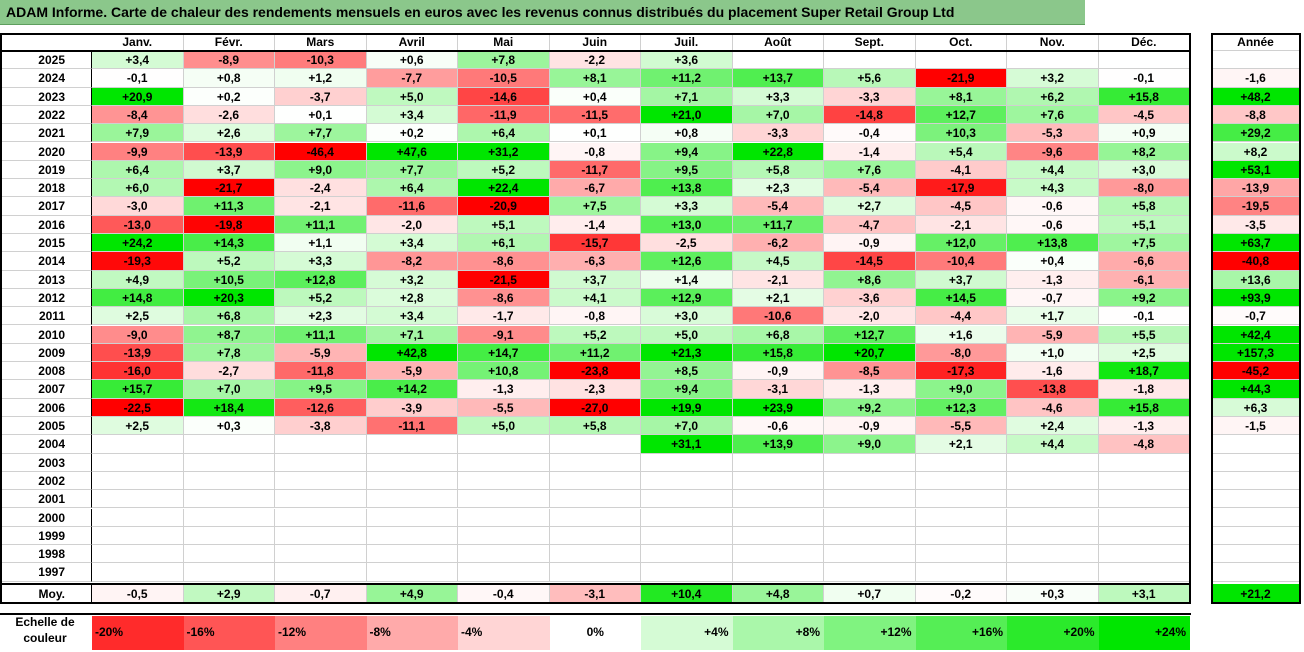  I want to click on heatmap-cell: -2,1, so click(778, 279).